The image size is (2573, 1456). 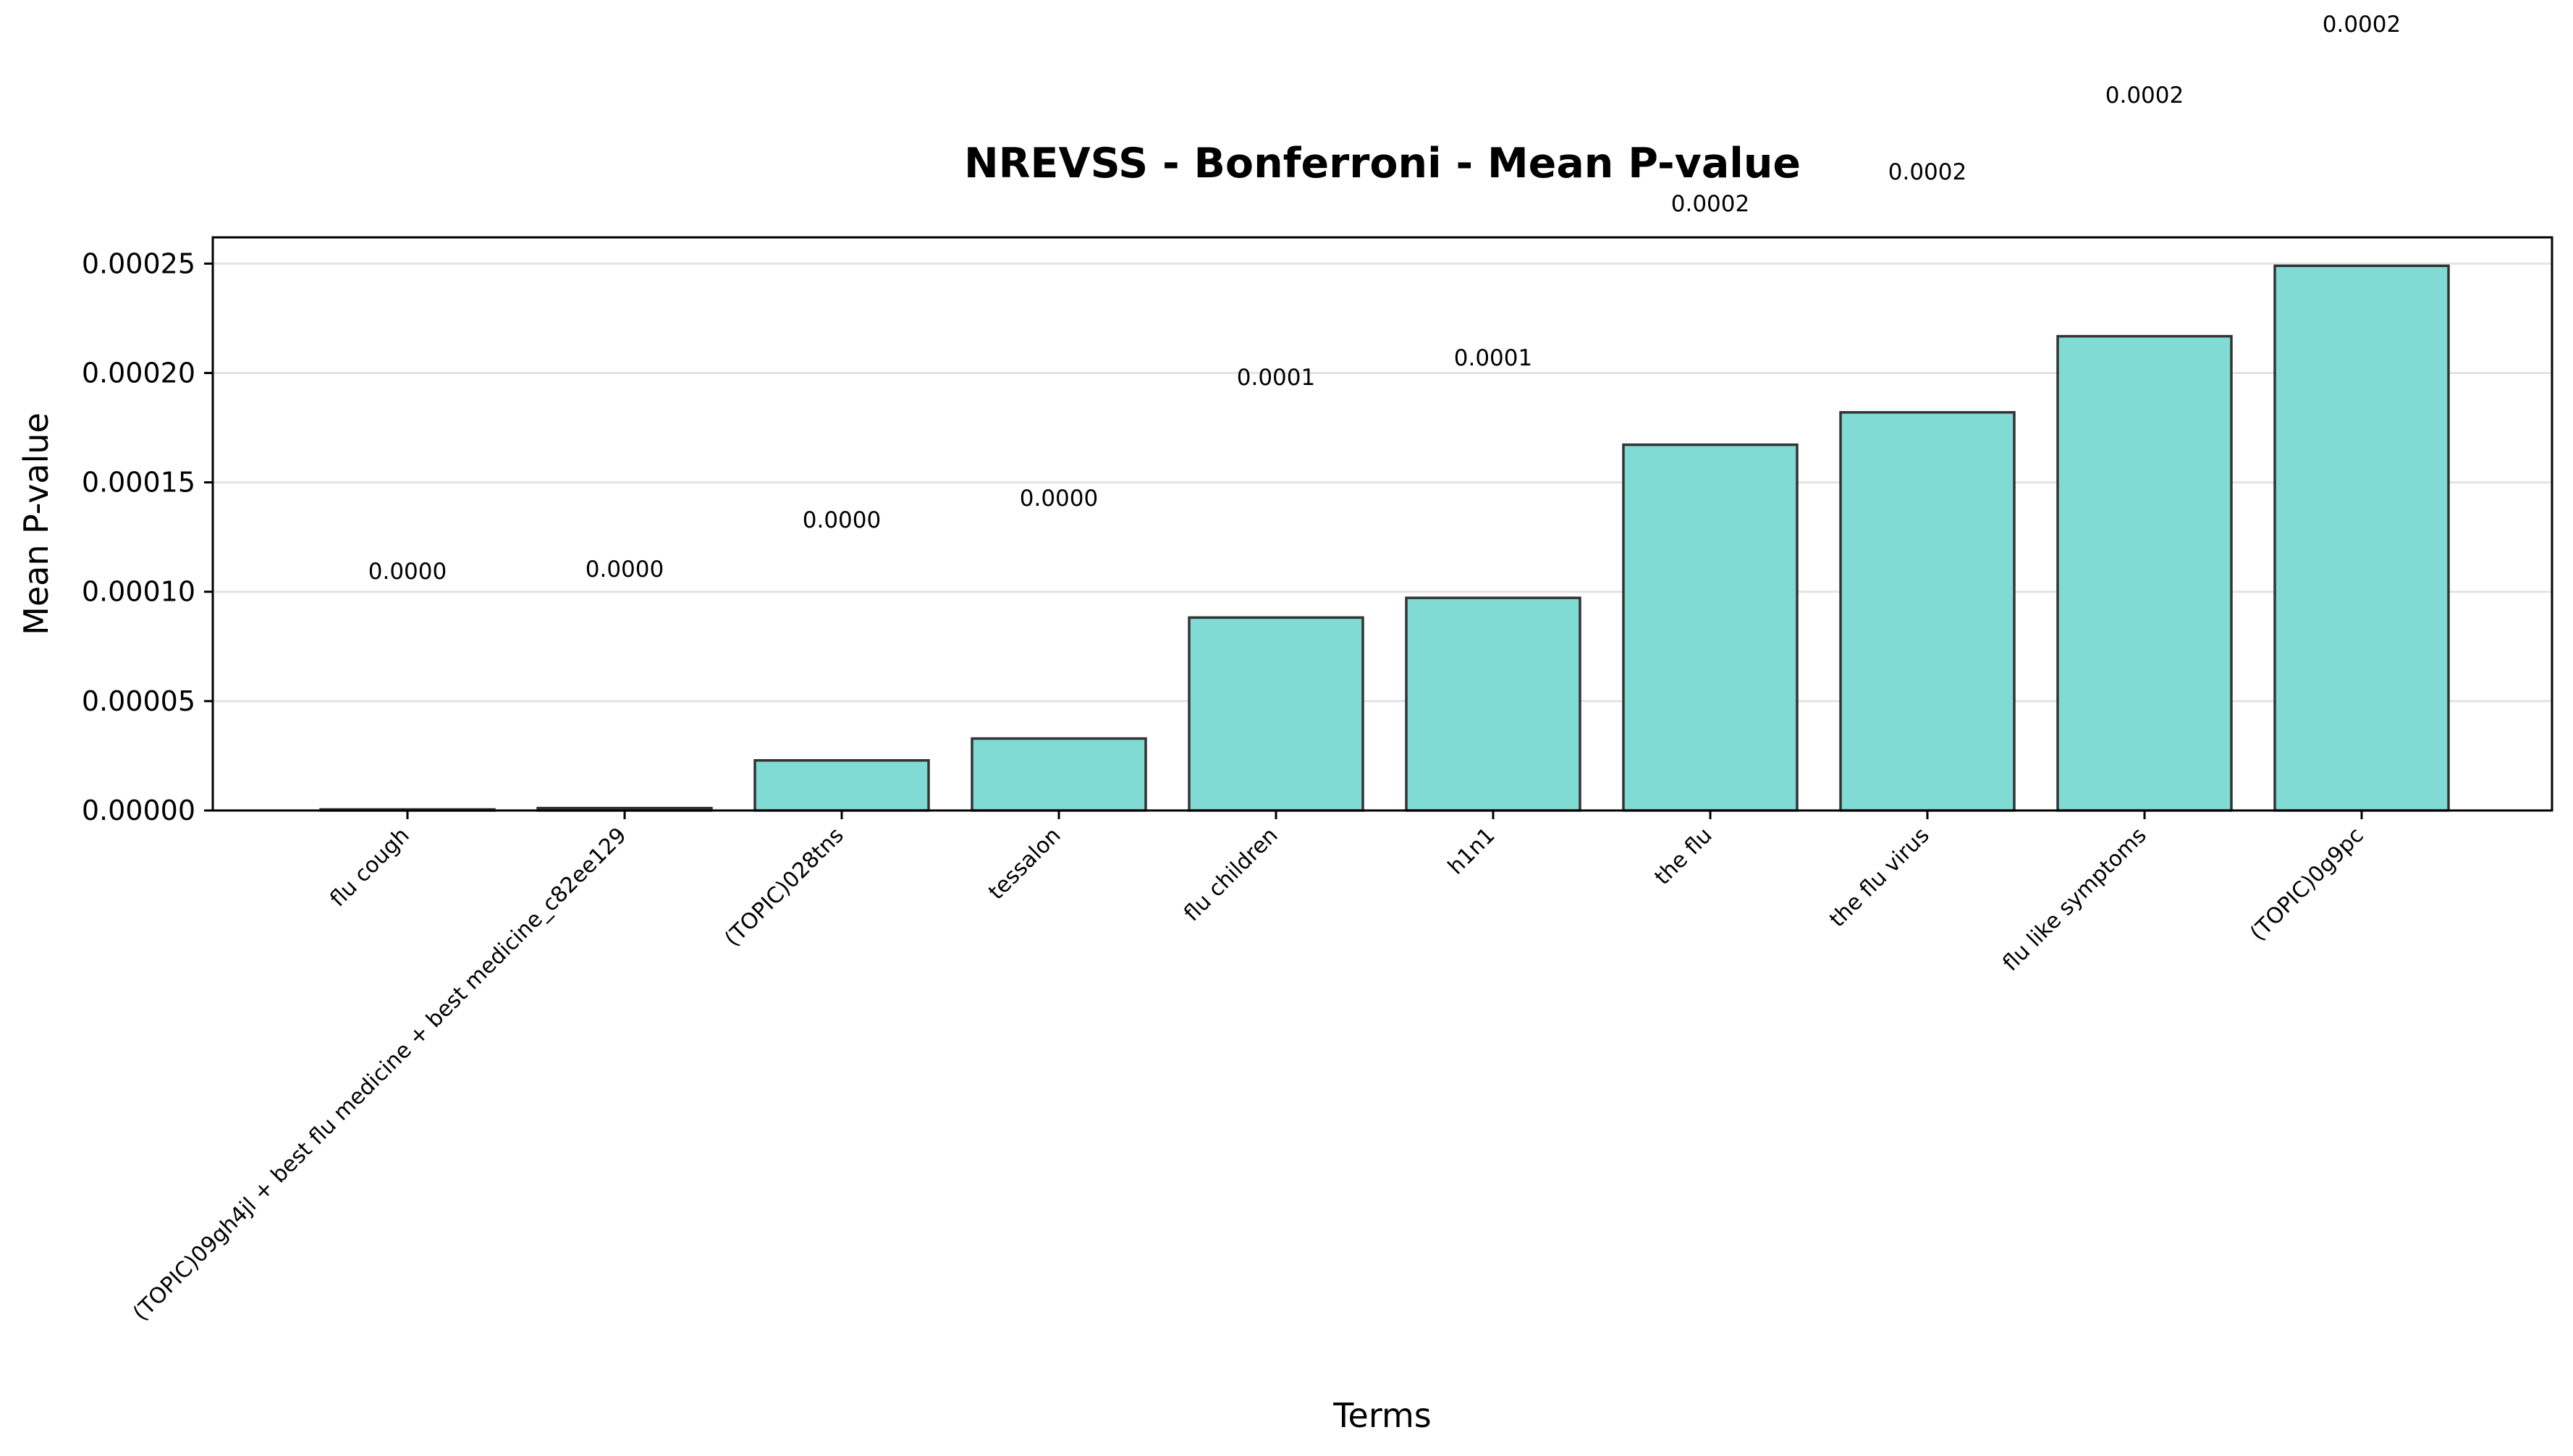 What do you see at coordinates (138, 483) in the screenshot?
I see `y-tick-label: 0.00015` at bounding box center [138, 483].